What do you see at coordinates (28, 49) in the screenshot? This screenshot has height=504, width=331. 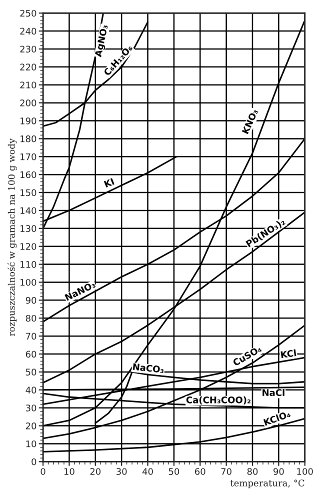 I see `y-tick-label: 230` at bounding box center [28, 49].